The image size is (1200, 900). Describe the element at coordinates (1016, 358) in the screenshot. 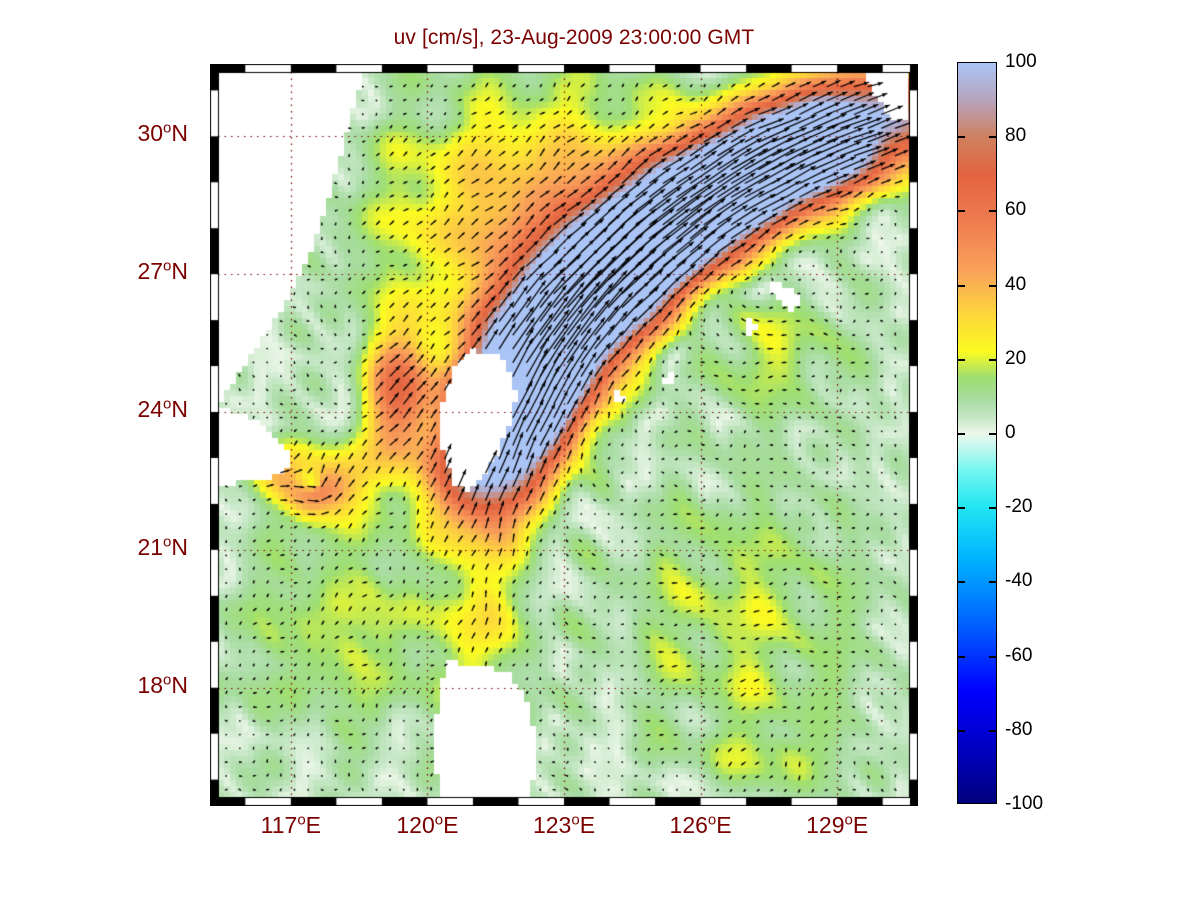

I see `colorbar-tick-label: 20` at that location.